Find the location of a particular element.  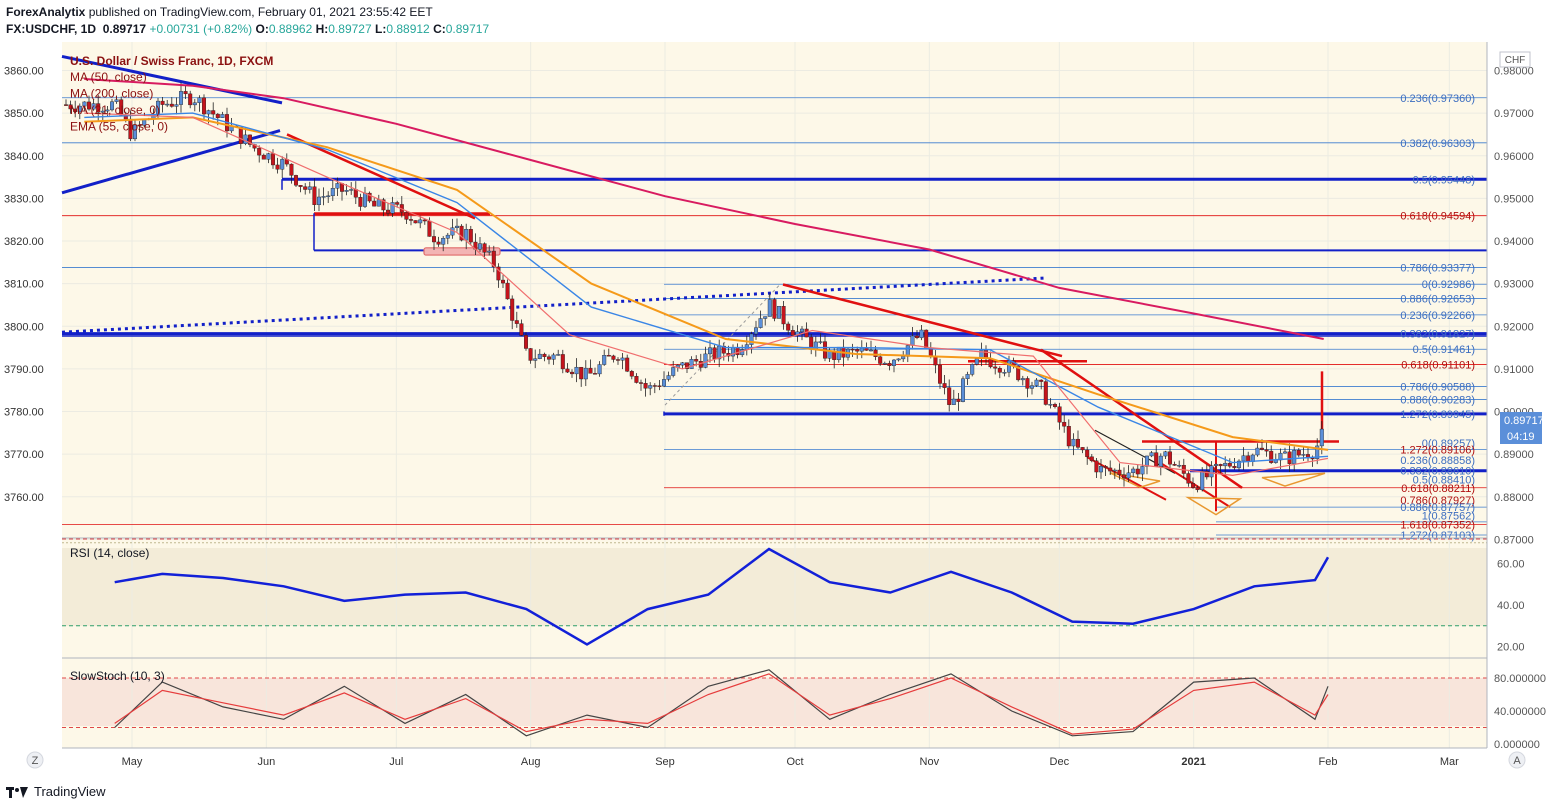

zoom-reset-label: Z is located at coordinates (35, 761).